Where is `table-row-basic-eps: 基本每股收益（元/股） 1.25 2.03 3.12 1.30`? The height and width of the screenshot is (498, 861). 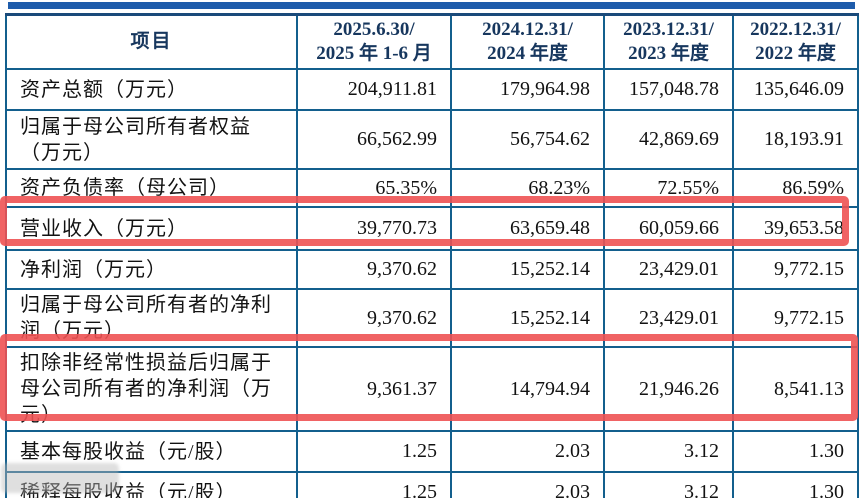
table-row-basic-eps: 基本每股收益（元/股） 1.25 2.03 3.12 1.30 is located at coordinates (432, 451).